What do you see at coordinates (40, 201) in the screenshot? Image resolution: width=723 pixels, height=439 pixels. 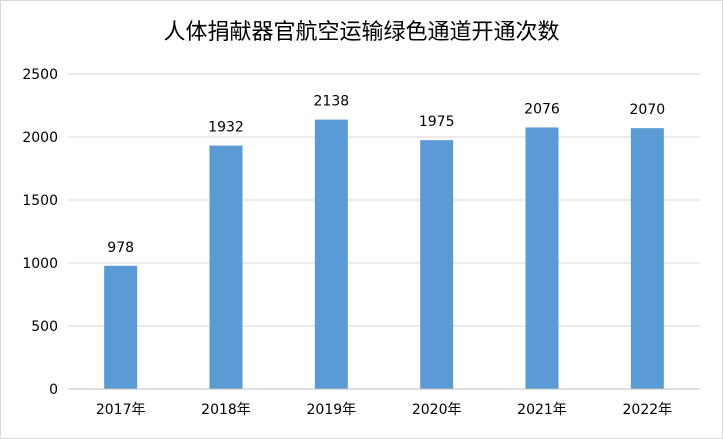 I see `y-tick-label: 1500` at bounding box center [40, 201].